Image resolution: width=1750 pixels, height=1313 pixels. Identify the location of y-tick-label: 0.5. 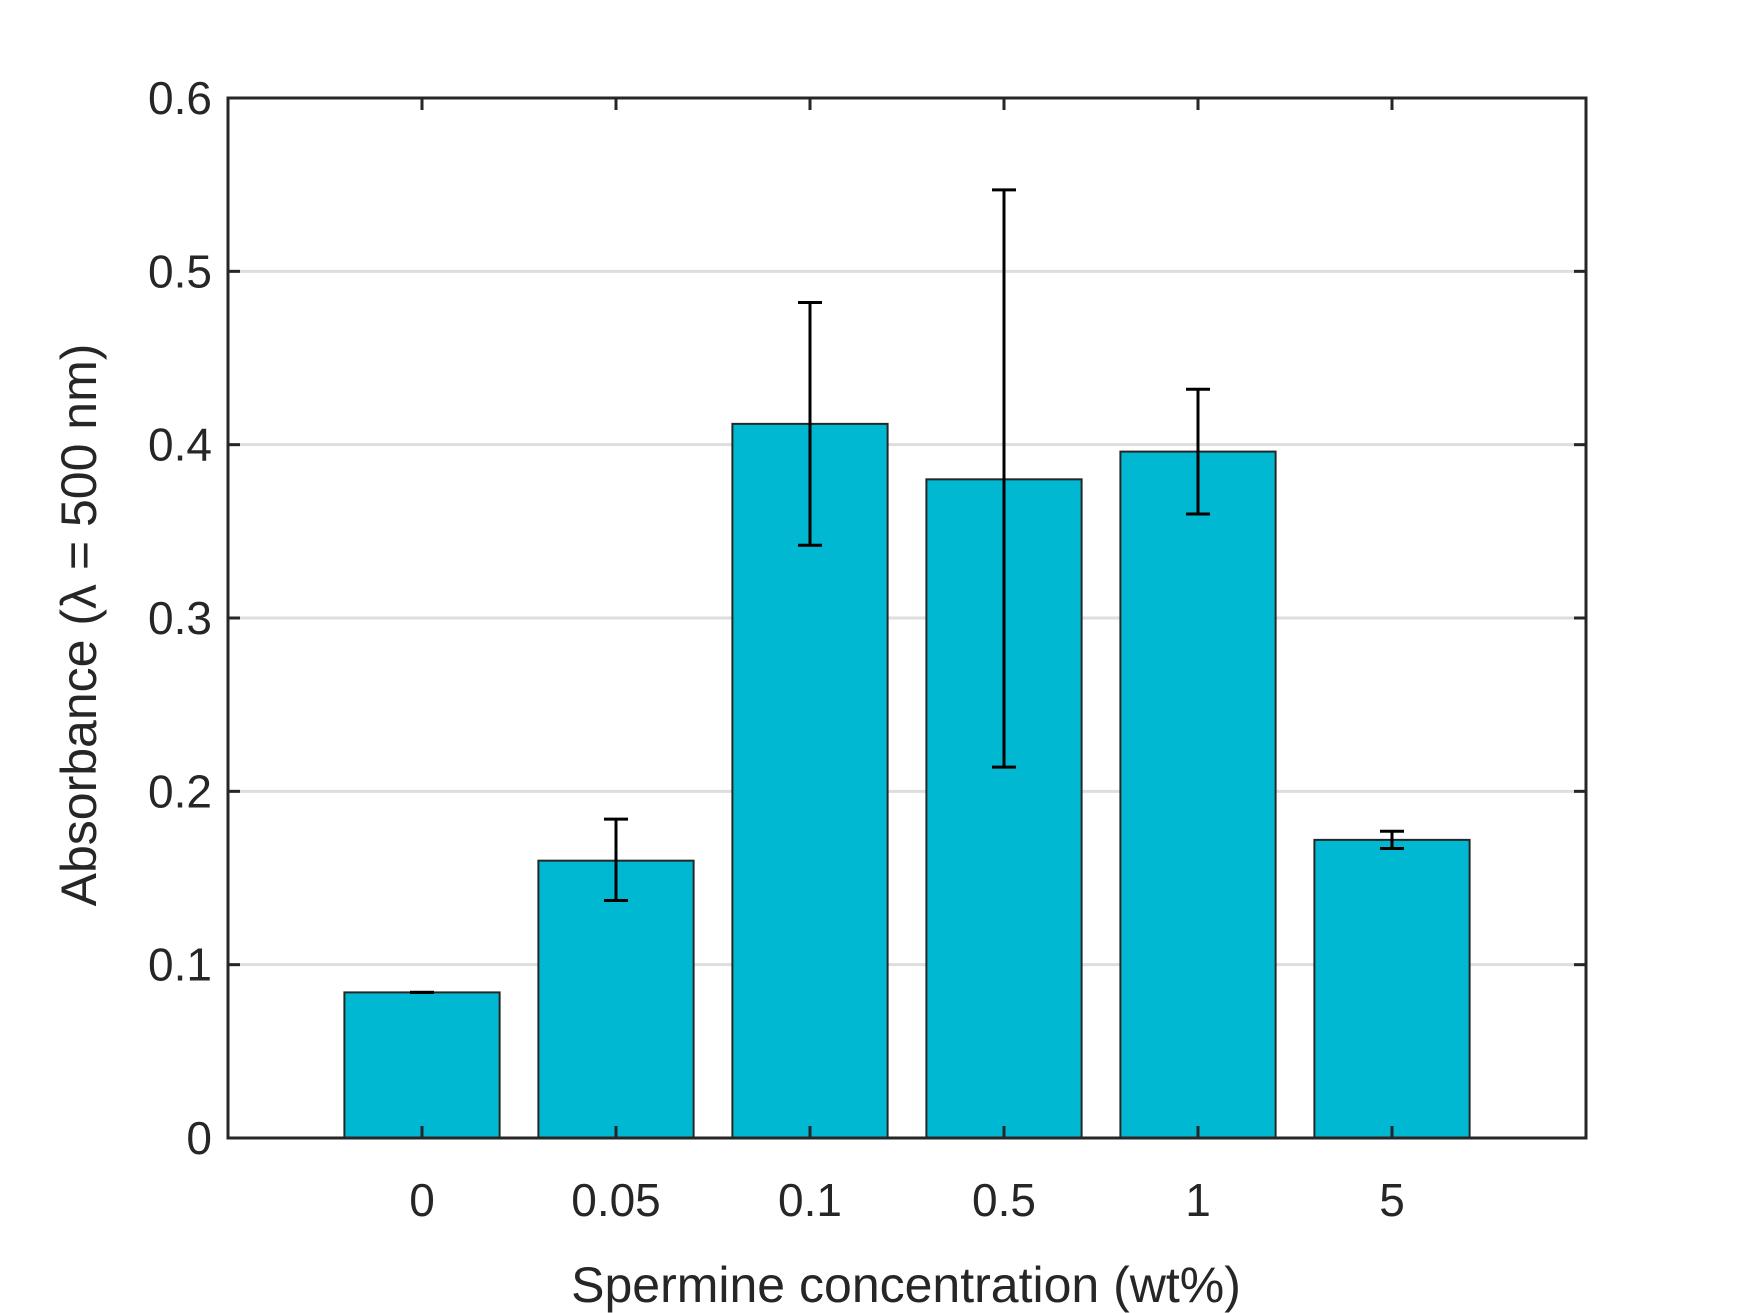
(180, 271).